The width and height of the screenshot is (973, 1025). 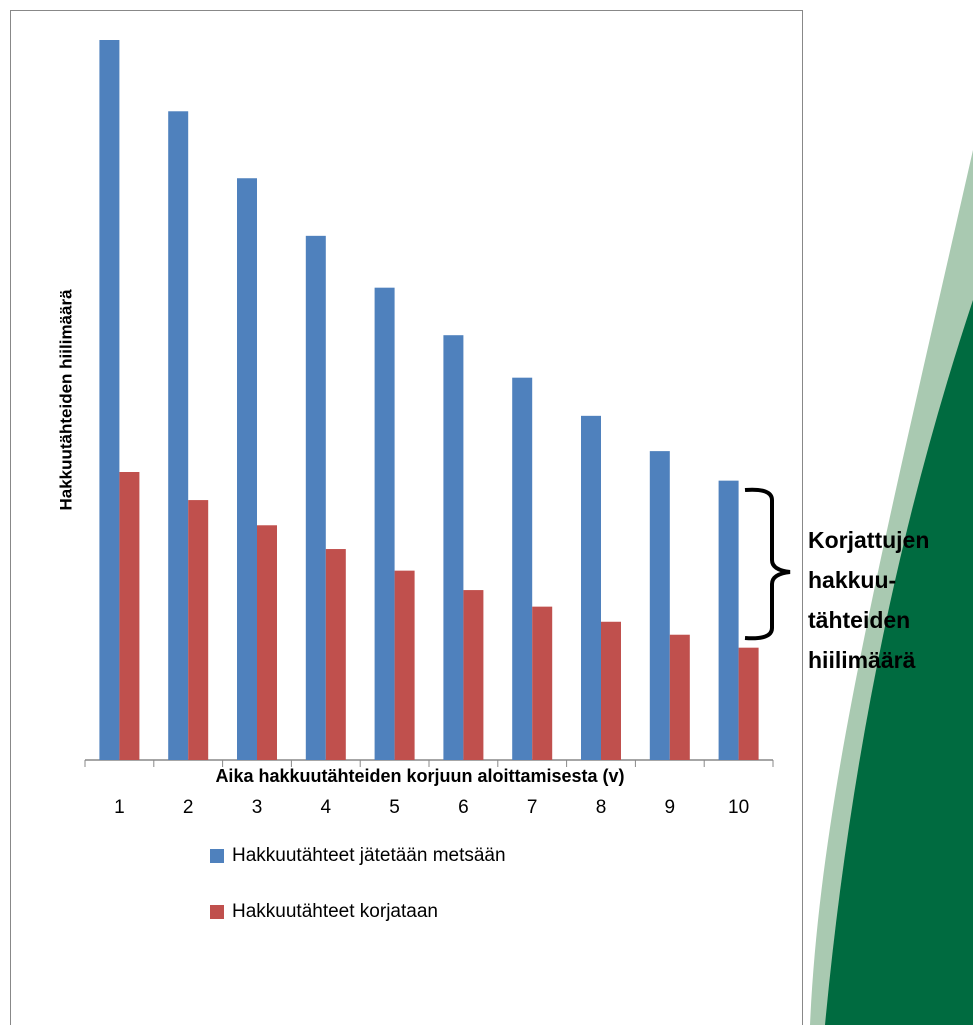 I want to click on annotation: hiilimäärä, so click(x=862, y=660).